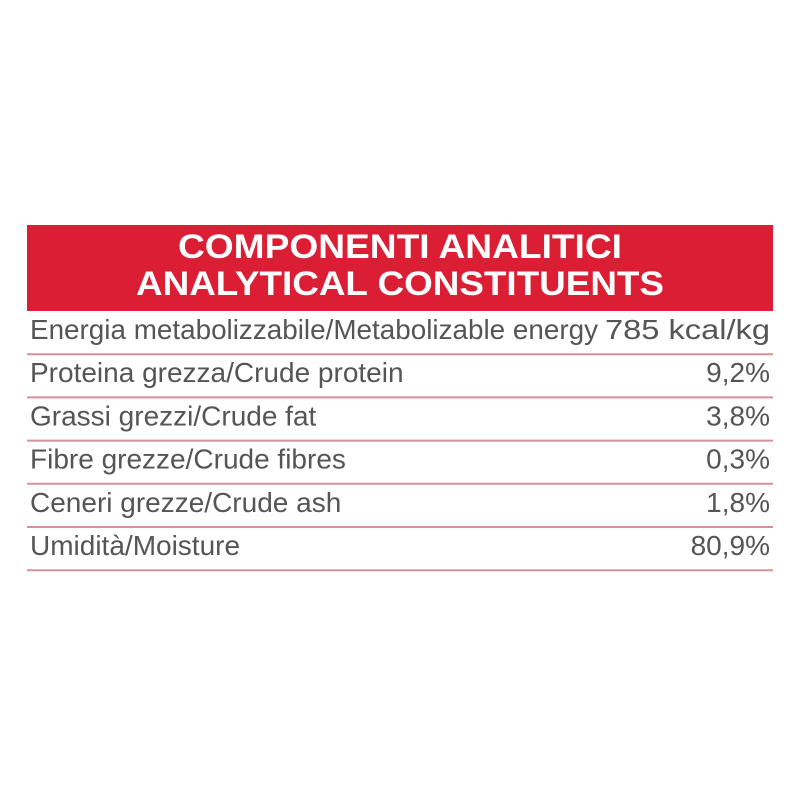 This screenshot has height=800, width=800. Describe the element at coordinates (135, 545) in the screenshot. I see `row-label: Umidità/Moisture` at that location.